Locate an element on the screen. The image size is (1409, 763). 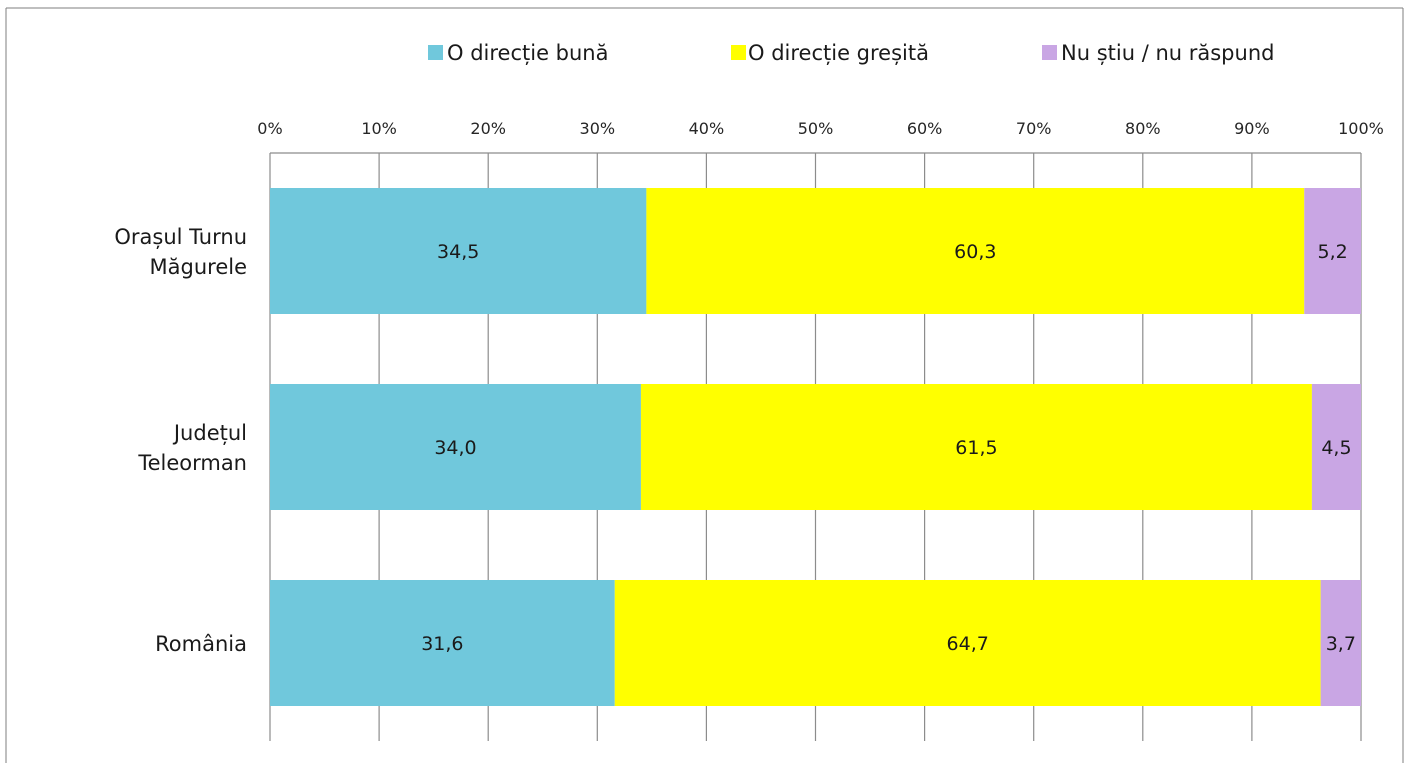
x-tick-label: 60% is located at coordinates (925, 128).